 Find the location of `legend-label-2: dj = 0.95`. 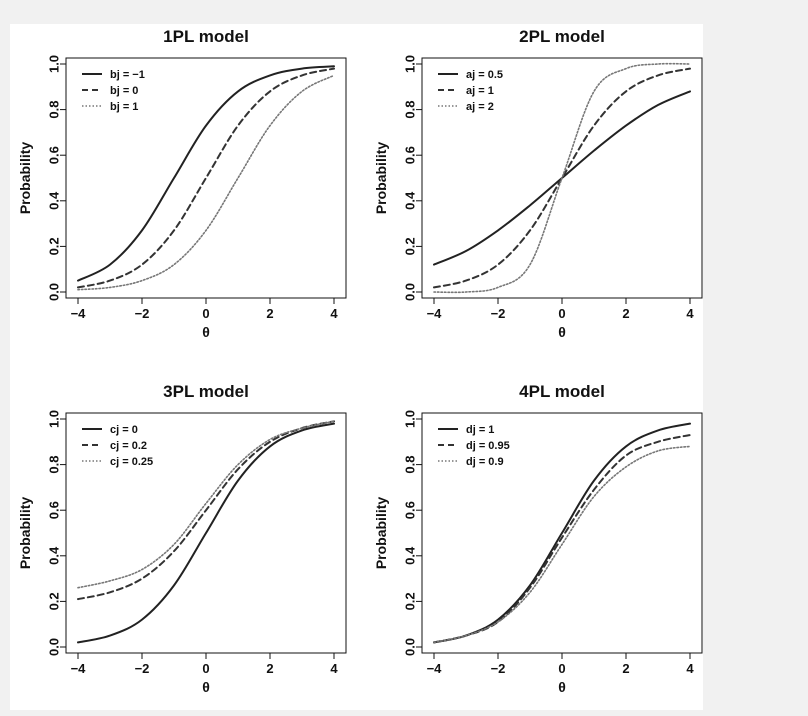

legend-label-2: dj = 0.95 is located at coordinates (488, 446).